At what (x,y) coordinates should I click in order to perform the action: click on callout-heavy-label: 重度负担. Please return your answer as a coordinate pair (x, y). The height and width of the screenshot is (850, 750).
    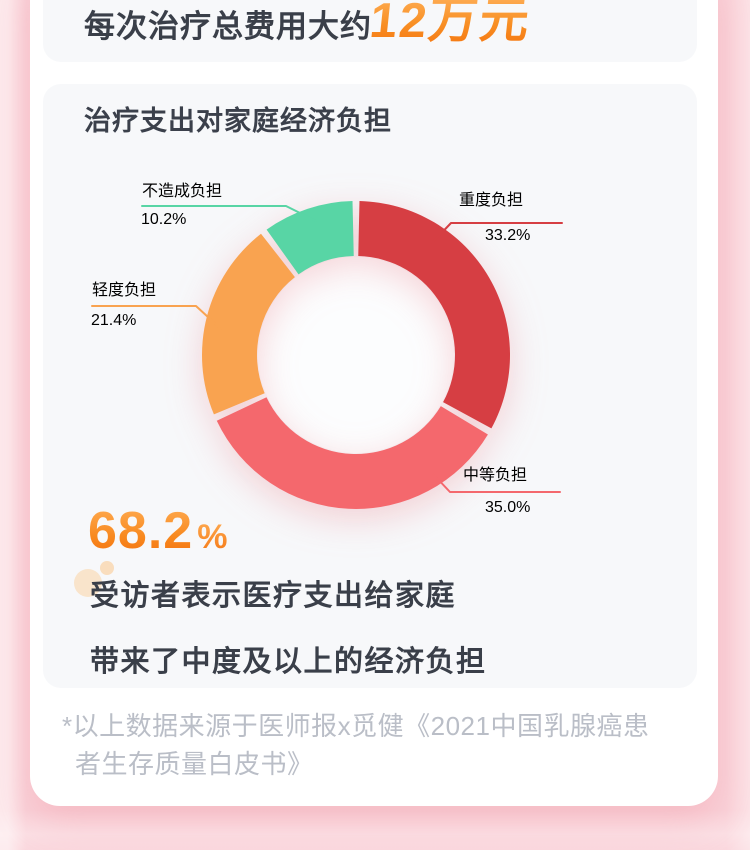
    Looking at the image, I should click on (491, 200).